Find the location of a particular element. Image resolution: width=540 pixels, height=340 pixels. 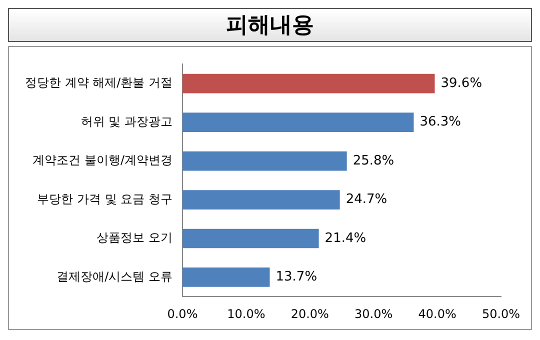

data-label: 21.4% is located at coordinates (345, 238).